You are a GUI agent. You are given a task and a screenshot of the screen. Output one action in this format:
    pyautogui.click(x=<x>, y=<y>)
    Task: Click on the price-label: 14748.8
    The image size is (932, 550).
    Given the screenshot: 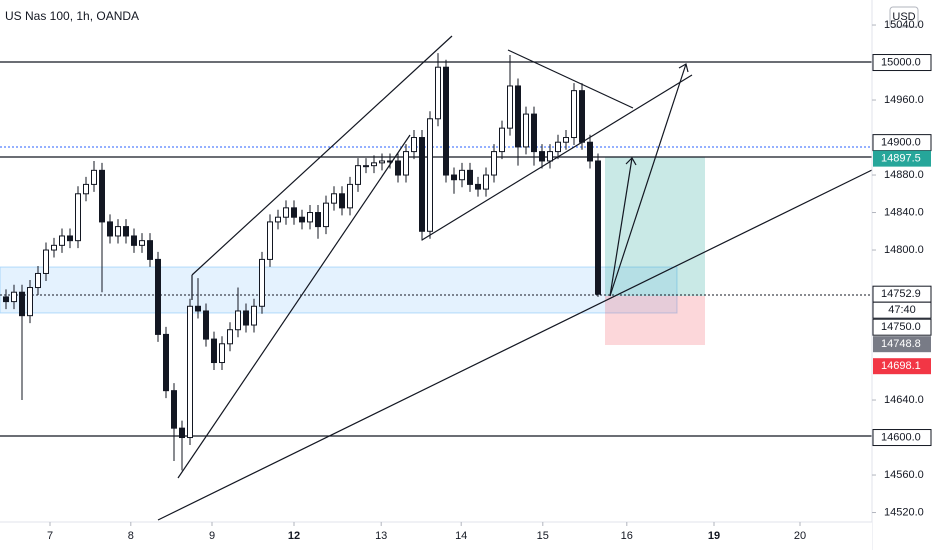 What is the action you would take?
    pyautogui.click(x=901, y=344)
    